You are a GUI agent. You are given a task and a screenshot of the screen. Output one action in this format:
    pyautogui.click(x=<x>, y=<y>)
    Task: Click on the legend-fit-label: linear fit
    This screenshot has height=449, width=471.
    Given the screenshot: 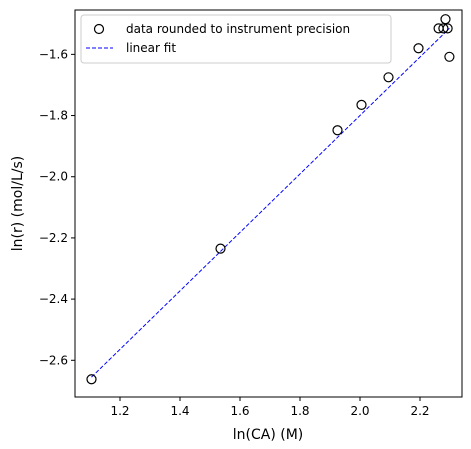 What is the action you would take?
    pyautogui.click(x=151, y=48)
    